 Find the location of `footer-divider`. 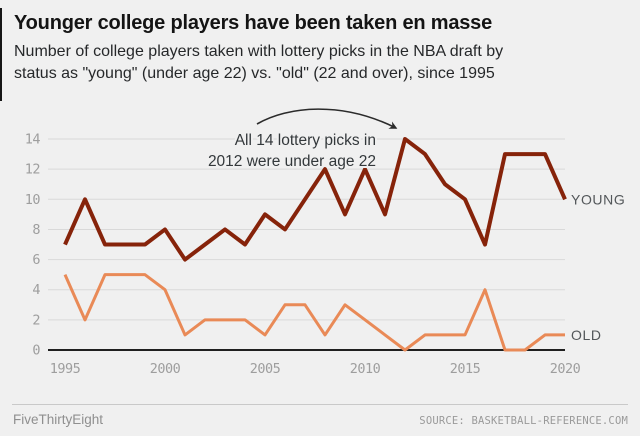

footer-divider is located at coordinates (320, 404).